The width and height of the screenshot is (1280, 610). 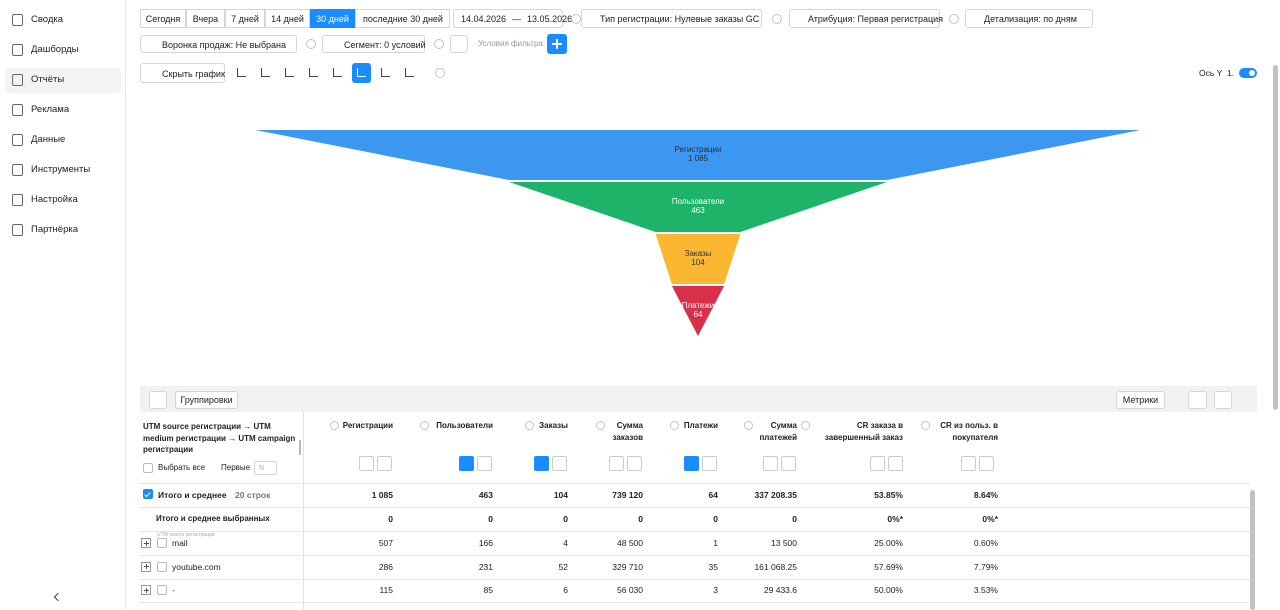 What do you see at coordinates (671, 18) in the screenshot?
I see `reg-type-select: Тип регистрации: Нулевые заказы GC` at bounding box center [671, 18].